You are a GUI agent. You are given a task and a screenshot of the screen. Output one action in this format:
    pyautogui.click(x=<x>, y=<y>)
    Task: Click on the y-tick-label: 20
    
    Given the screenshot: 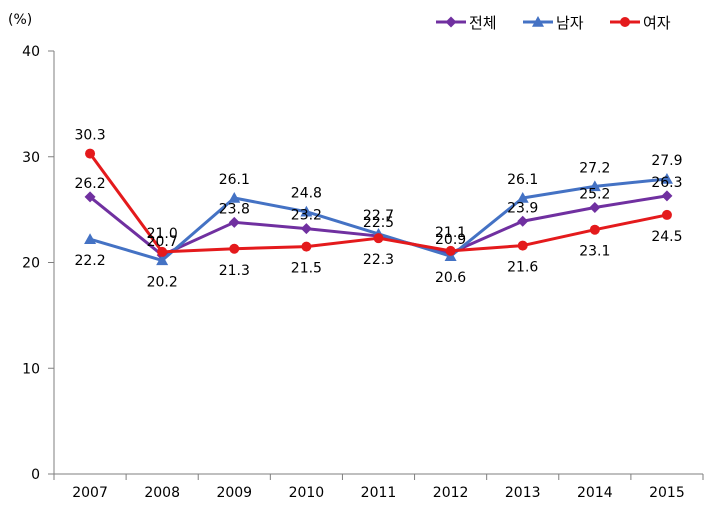 What is the action you would take?
    pyautogui.click(x=31, y=264)
    